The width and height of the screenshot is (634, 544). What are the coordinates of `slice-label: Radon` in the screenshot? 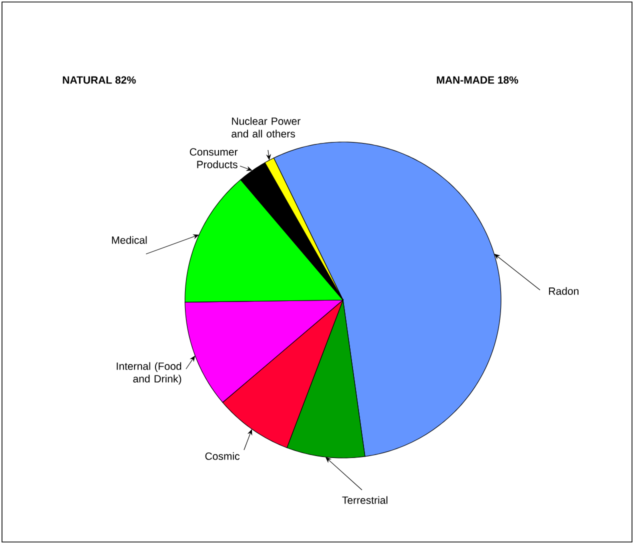 It's located at (563, 291).